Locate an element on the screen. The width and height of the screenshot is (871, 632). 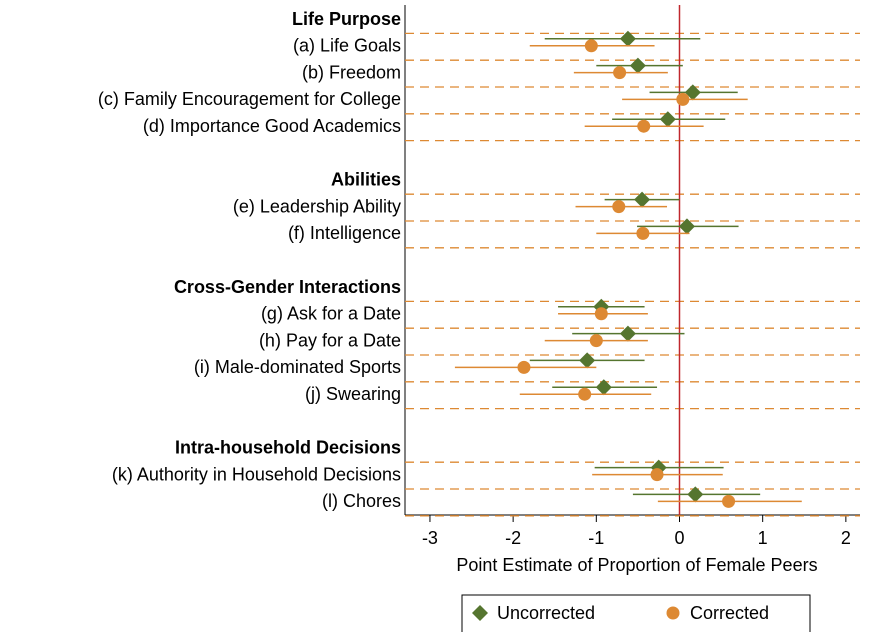
group-label: Abilities is located at coordinates (366, 180).